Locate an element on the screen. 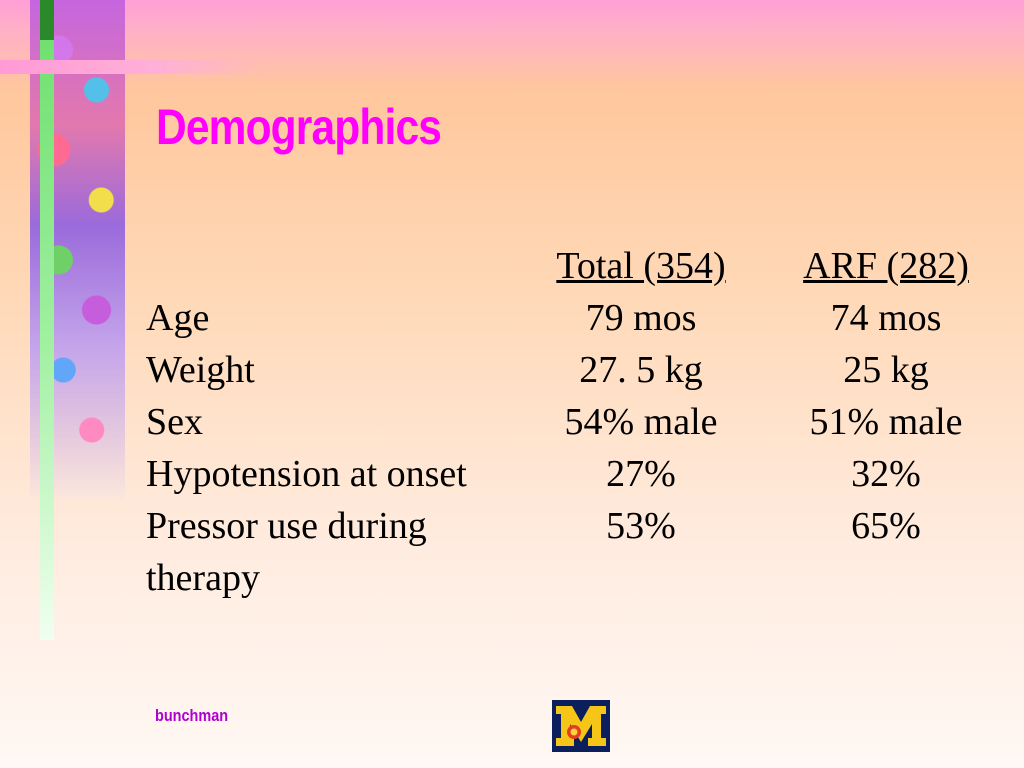 The height and width of the screenshot is (768, 1024). row-arf: 25 kg is located at coordinates (886, 370).